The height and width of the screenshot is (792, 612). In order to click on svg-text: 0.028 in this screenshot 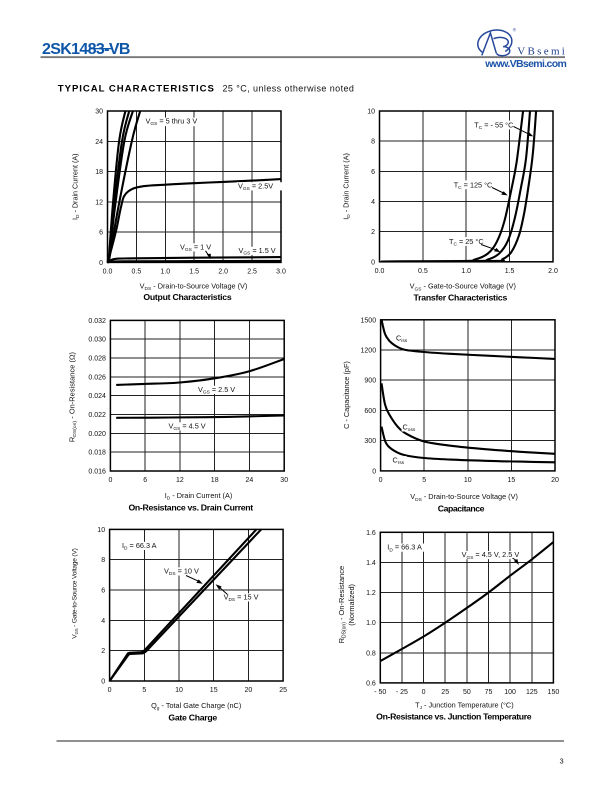, I will do `click(97, 359)`.